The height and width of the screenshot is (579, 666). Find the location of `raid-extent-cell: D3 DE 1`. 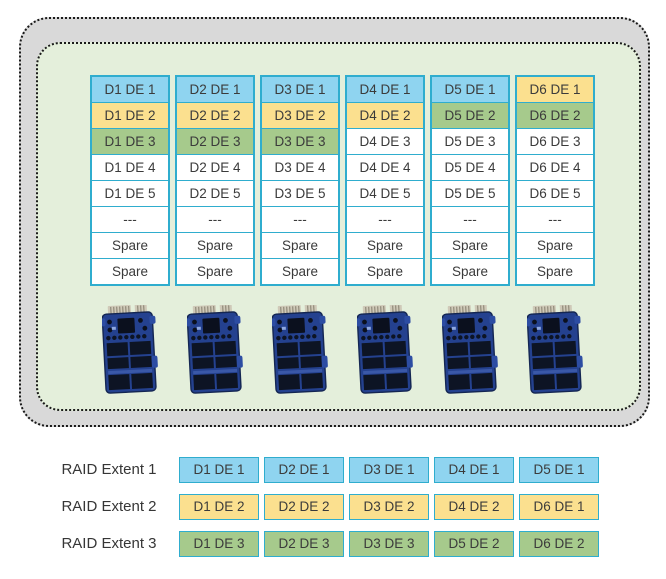

raid-extent-cell: D3 DE 1 is located at coordinates (389, 470).